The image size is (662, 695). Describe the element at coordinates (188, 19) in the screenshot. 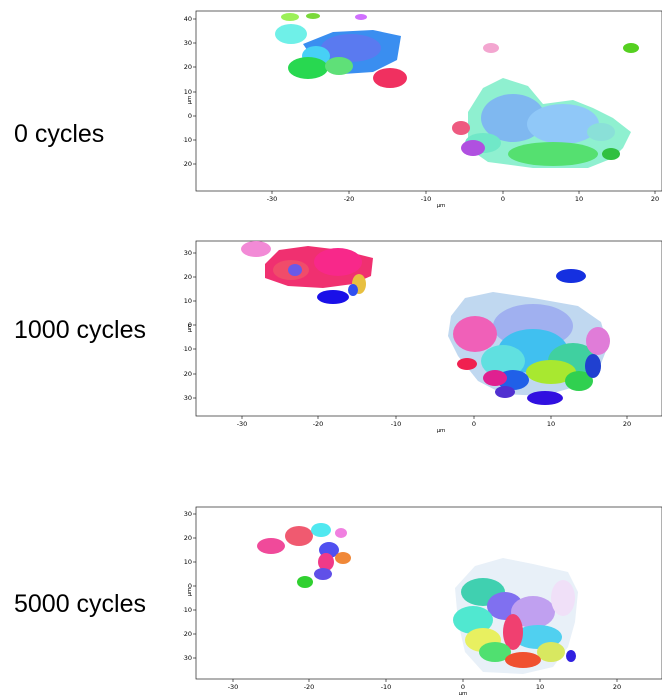

I see `y-tick: 40` at that location.